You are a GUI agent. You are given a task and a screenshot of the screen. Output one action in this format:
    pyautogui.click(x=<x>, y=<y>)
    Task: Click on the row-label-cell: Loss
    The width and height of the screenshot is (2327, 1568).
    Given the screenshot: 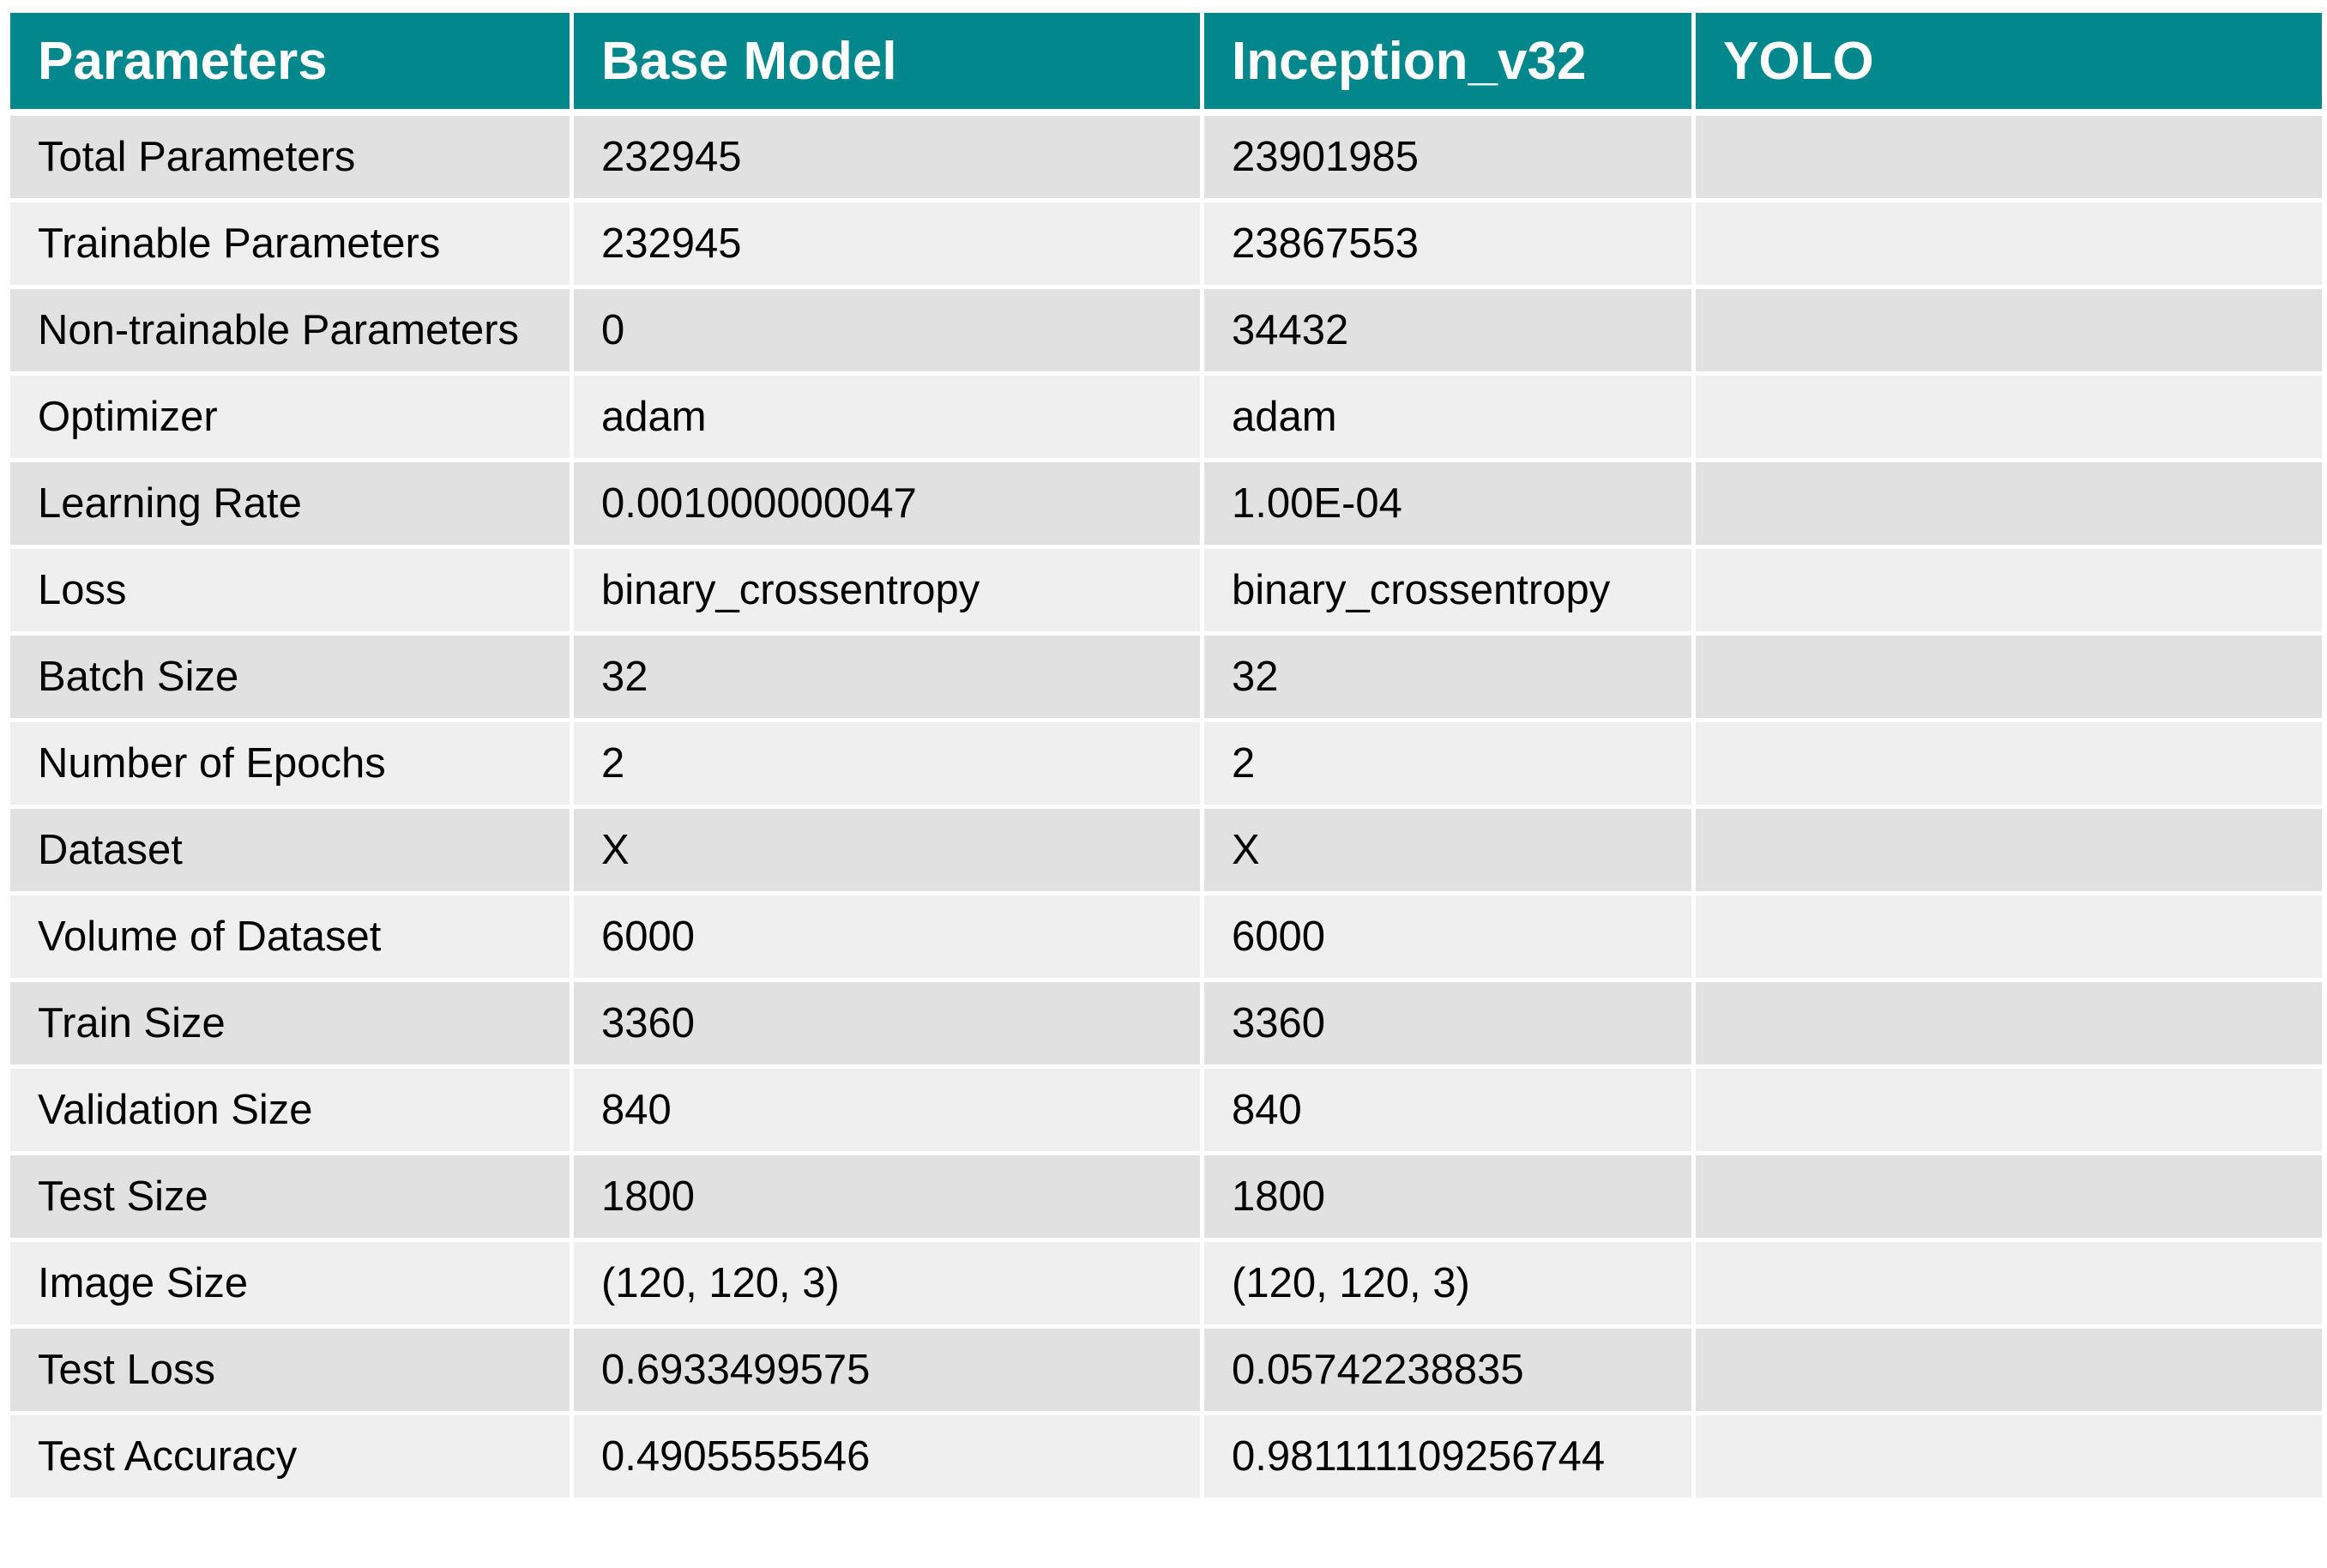 What is the action you would take?
    pyautogui.click(x=290, y=590)
    